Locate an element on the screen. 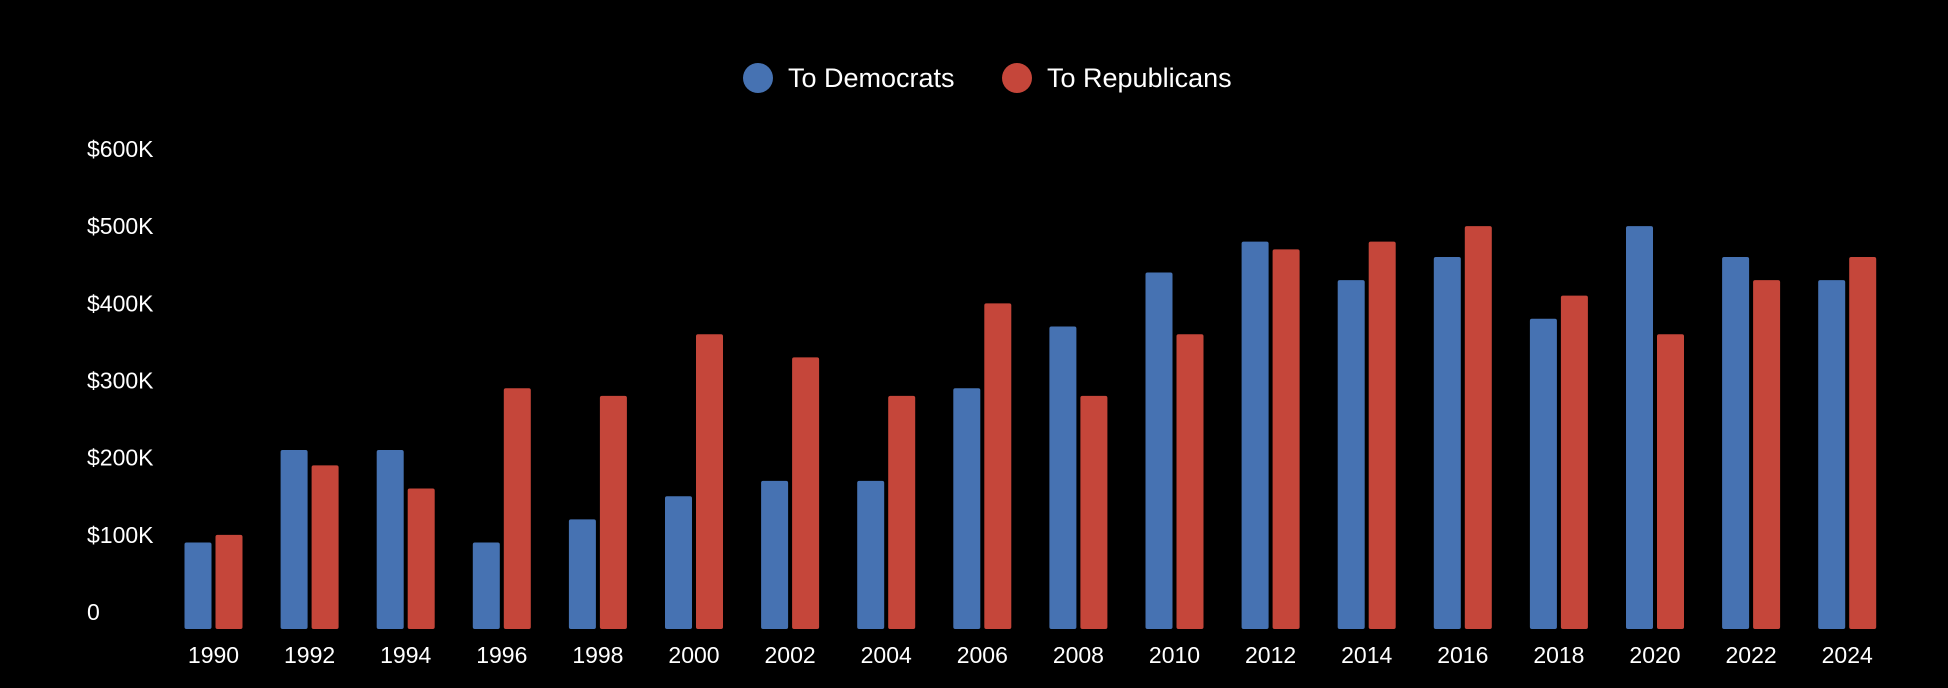  bar-democrats-2008 is located at coordinates (1063, 477).